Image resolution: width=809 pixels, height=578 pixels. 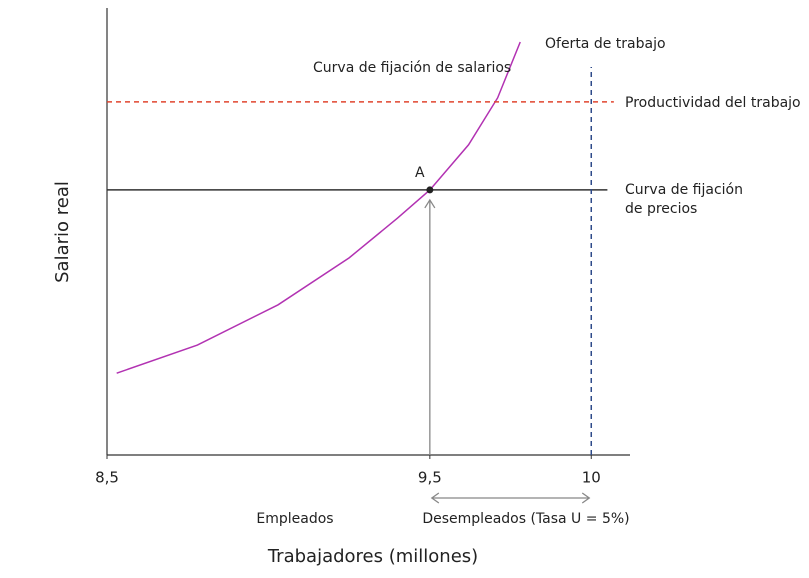 I want to click on annotation: Empleados, so click(x=294, y=519).